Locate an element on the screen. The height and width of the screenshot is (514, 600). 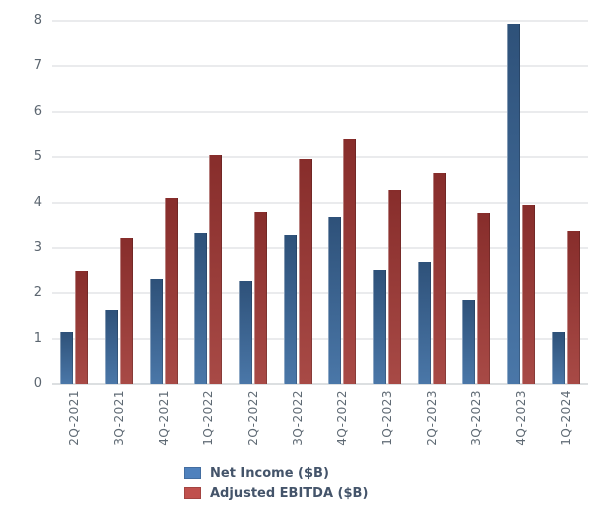
bar-adjusted-ebitda-1Q-2022 is located at coordinates (216, 269).